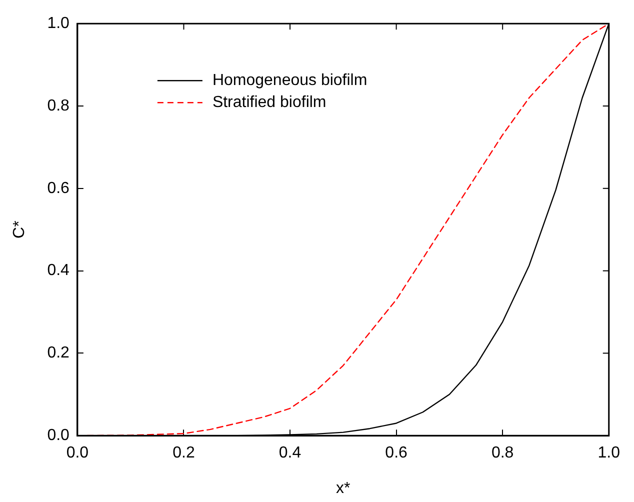  I want to click on x-tick-label: 0.4, so click(290, 453).